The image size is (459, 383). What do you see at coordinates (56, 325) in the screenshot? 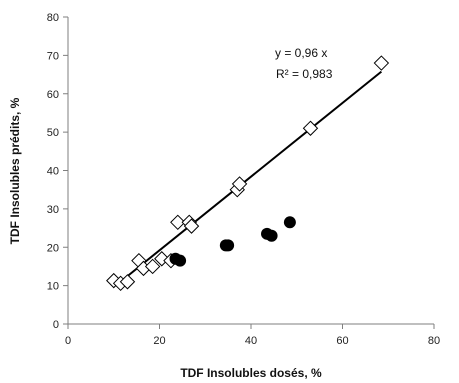
I see `y-tick-label: 0` at bounding box center [56, 325].